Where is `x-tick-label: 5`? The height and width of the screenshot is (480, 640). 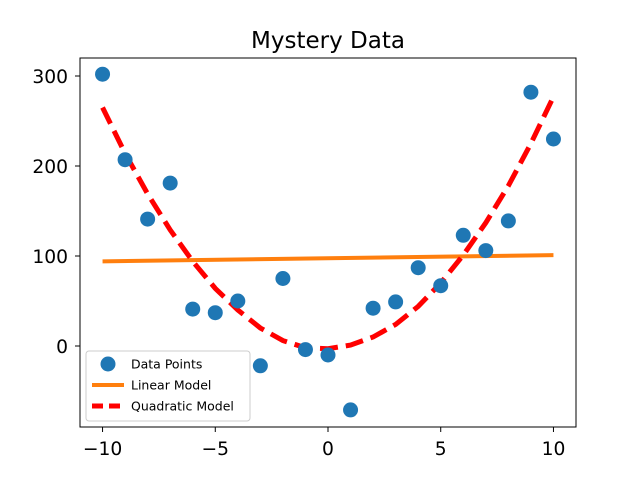 x-tick-label: 5 is located at coordinates (441, 449).